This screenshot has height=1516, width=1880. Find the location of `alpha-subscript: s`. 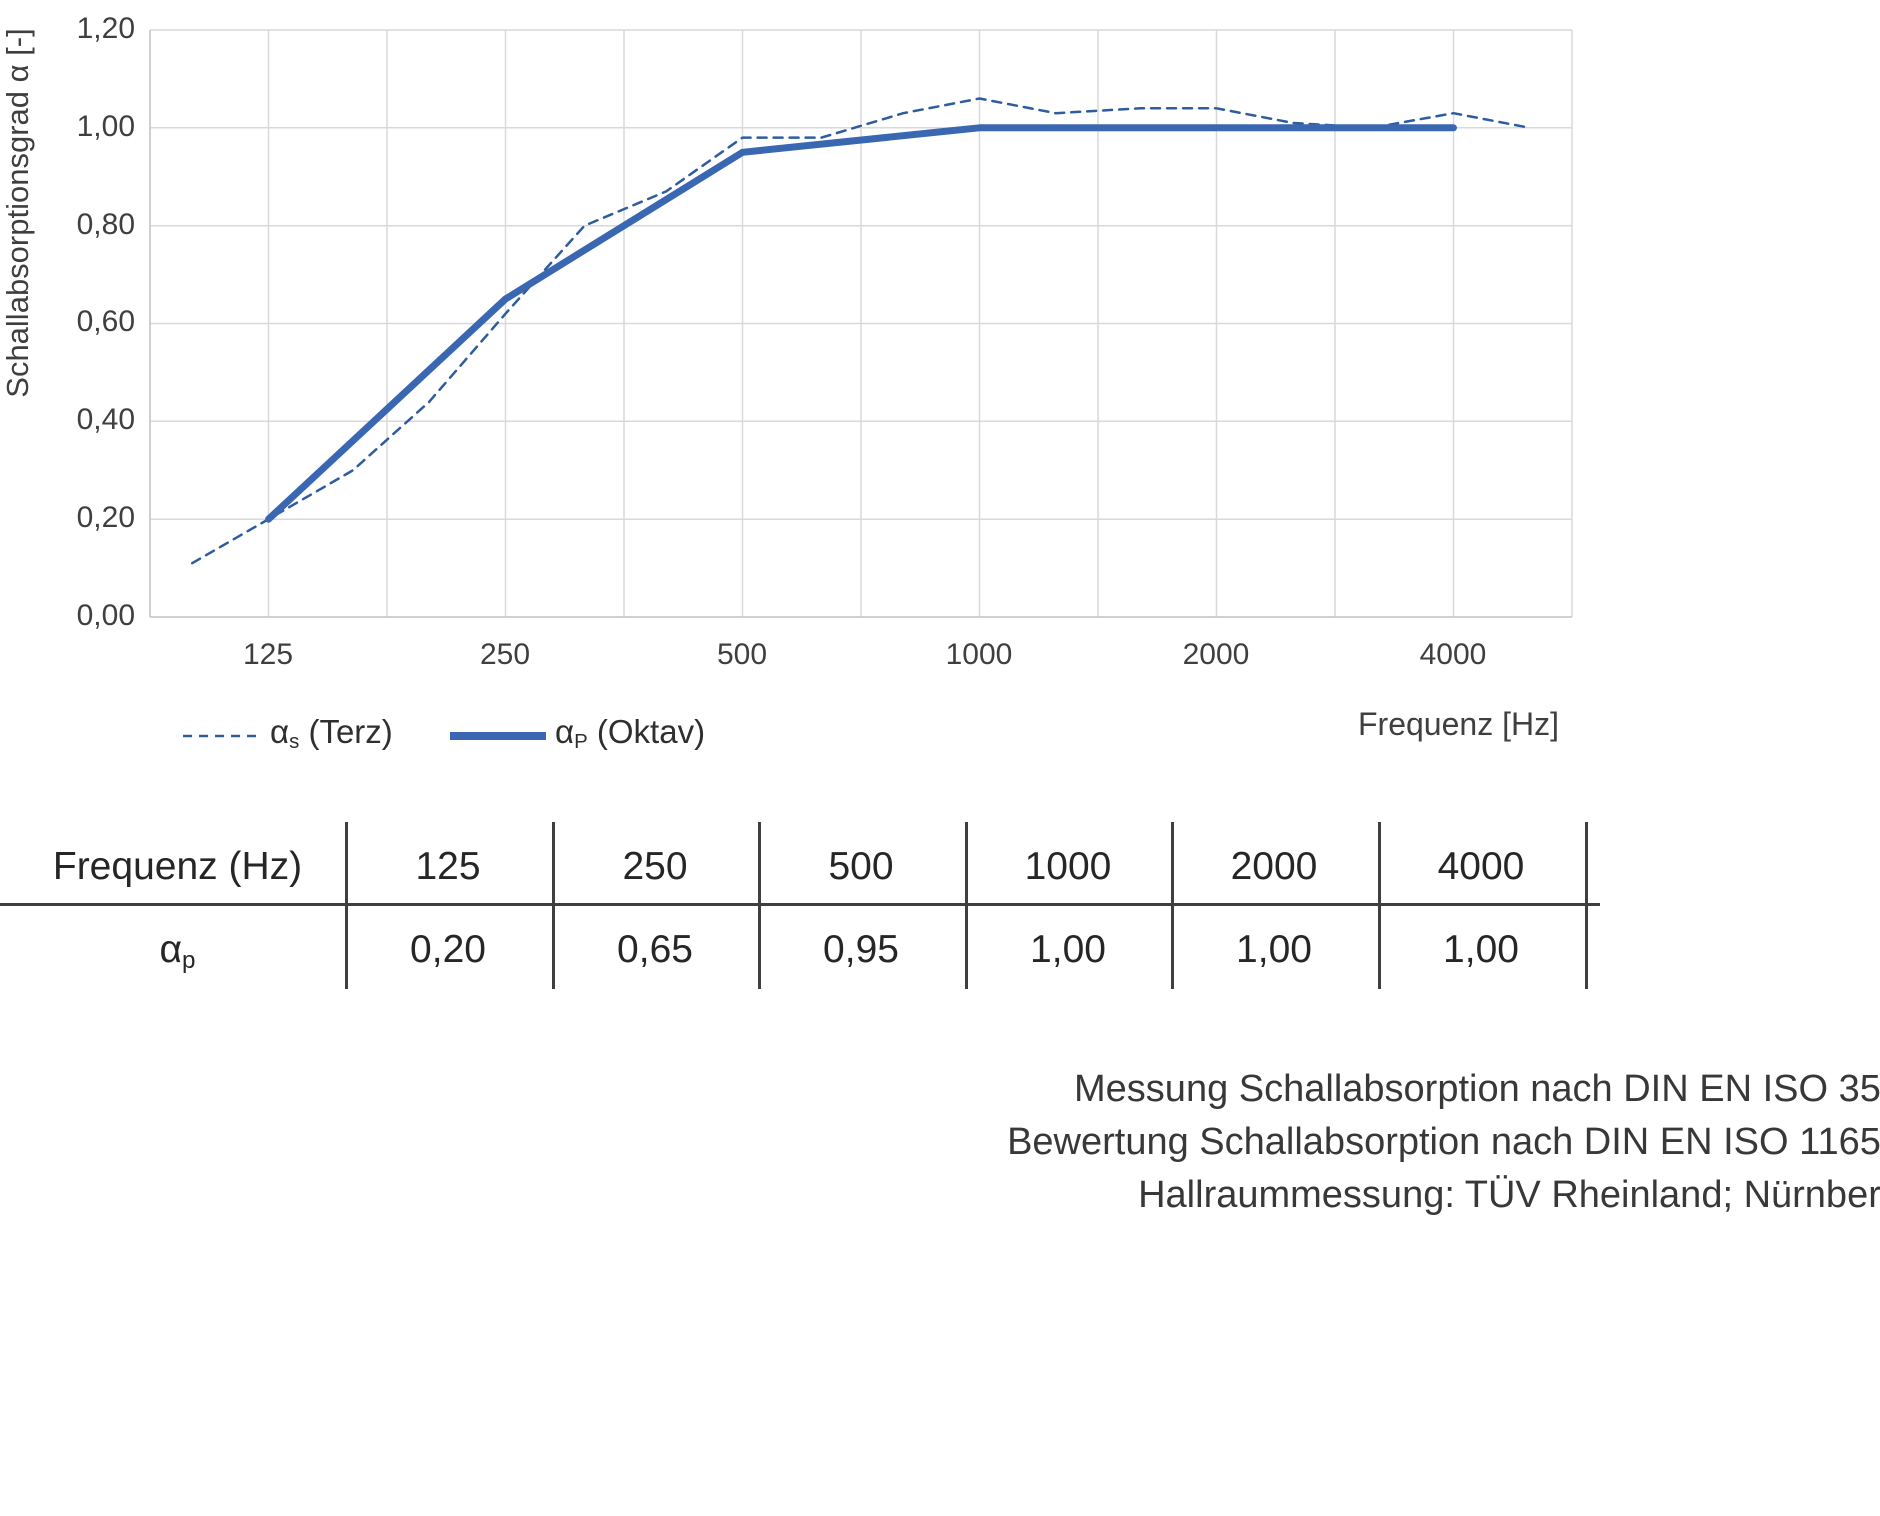

alpha-subscript: s is located at coordinates (294, 742).